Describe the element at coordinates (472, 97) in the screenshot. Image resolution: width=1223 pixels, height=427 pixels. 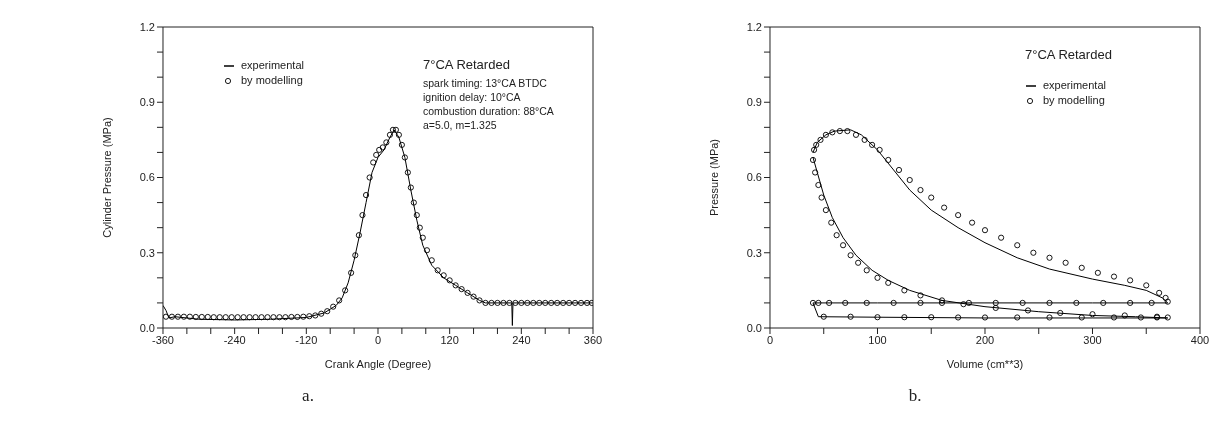
I see `annotation: ignition delay: 10°CA` at that location.